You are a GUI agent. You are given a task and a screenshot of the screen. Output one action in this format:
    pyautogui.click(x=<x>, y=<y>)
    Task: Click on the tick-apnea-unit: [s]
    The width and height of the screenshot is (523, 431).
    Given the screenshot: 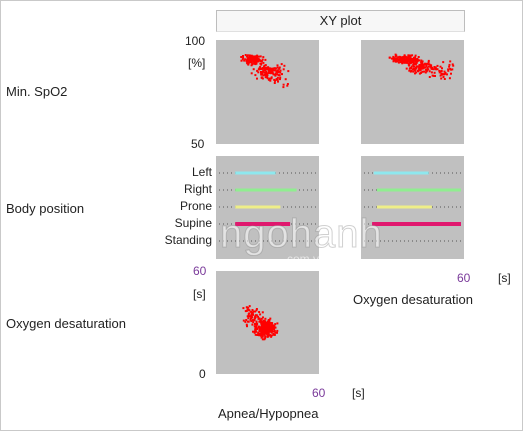 What is the action you would take?
    pyautogui.click(x=358, y=393)
    